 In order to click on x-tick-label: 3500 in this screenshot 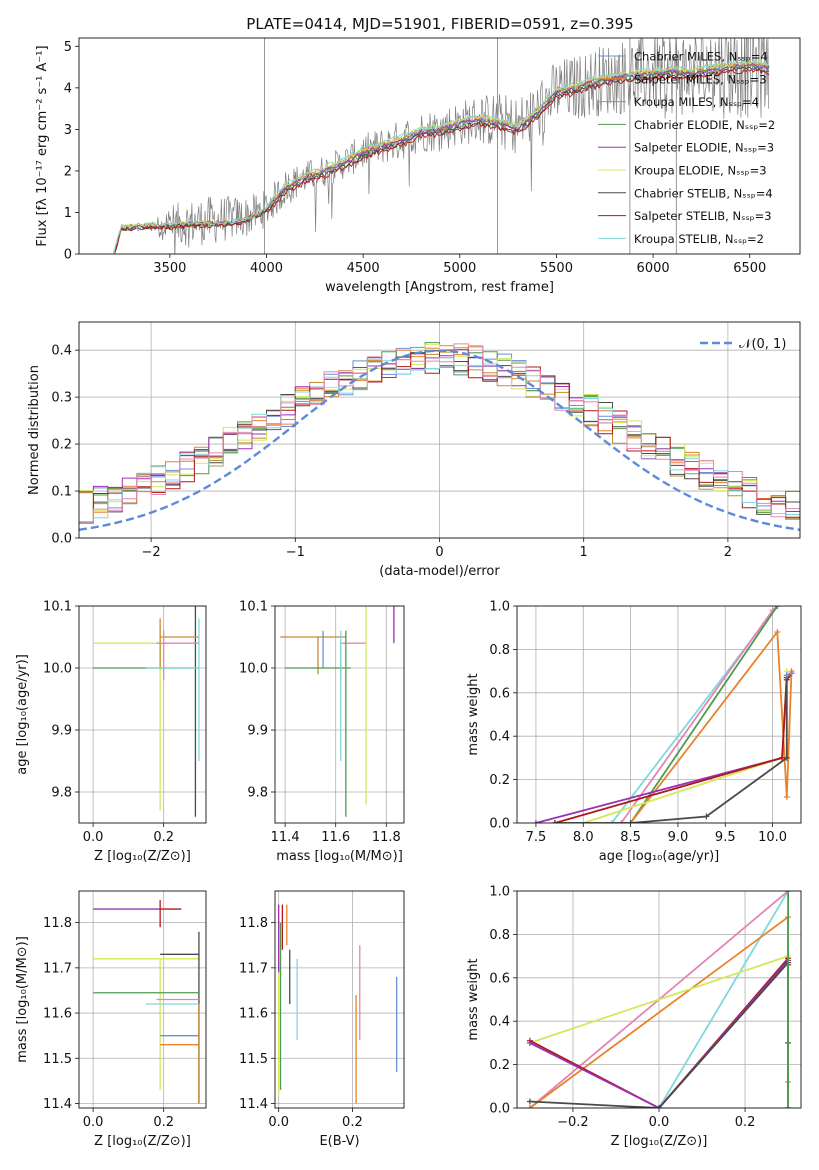, I will do `click(169, 268)`.